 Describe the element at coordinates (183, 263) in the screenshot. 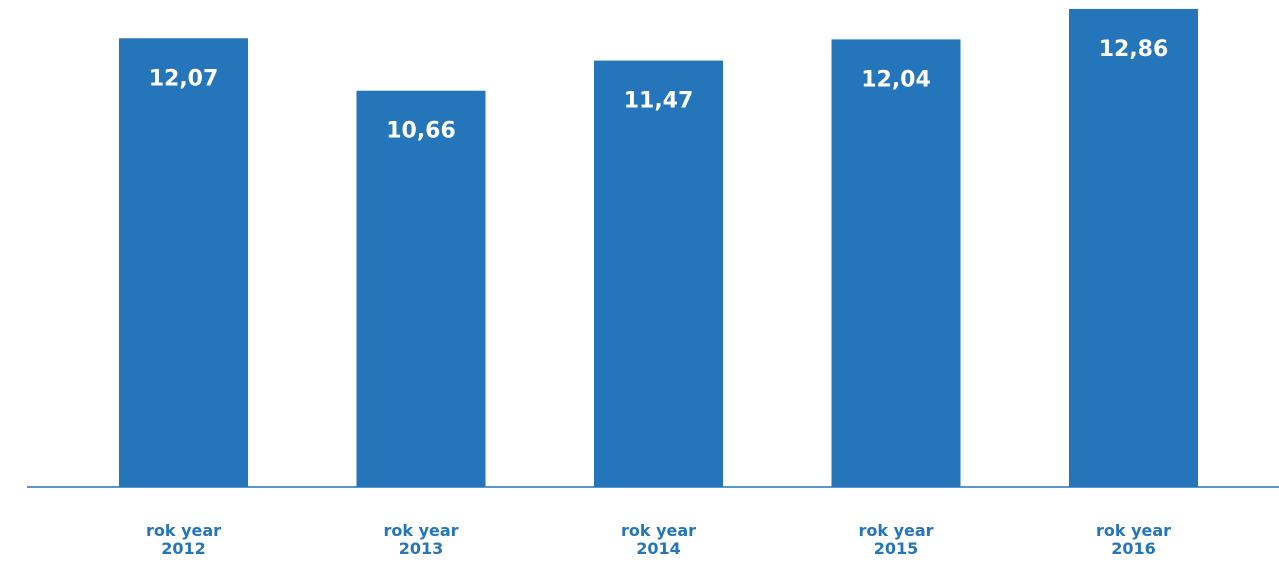

I see `bar-2012` at that location.